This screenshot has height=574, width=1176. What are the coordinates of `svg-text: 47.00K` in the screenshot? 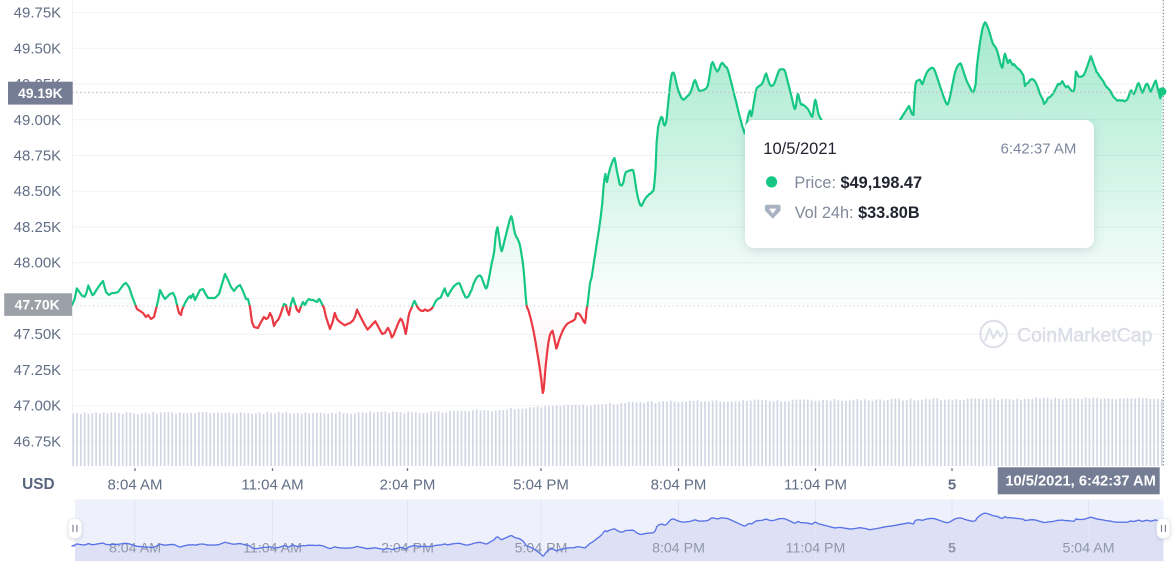 It's located at (38, 406).